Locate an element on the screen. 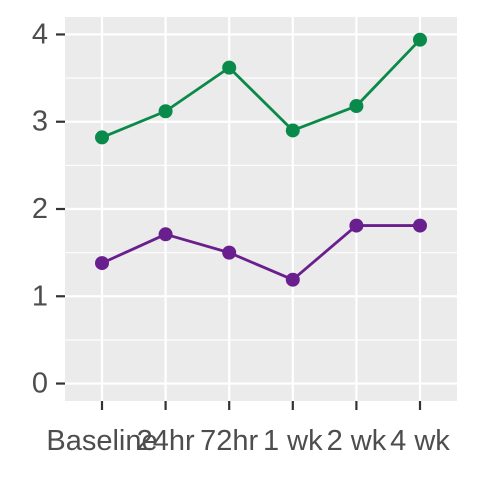  y-axis: 0 1 2 3 4 is located at coordinates (48, 209).